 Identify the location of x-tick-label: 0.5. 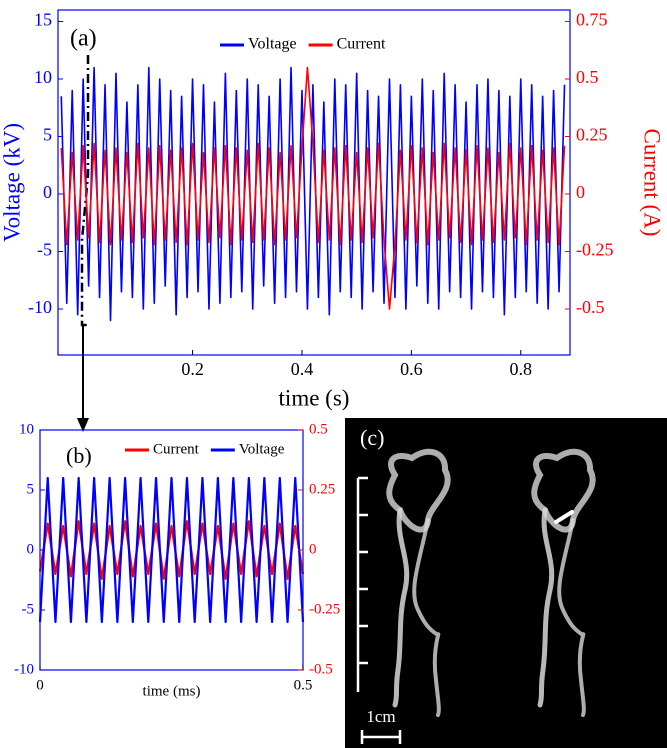
(303, 685).